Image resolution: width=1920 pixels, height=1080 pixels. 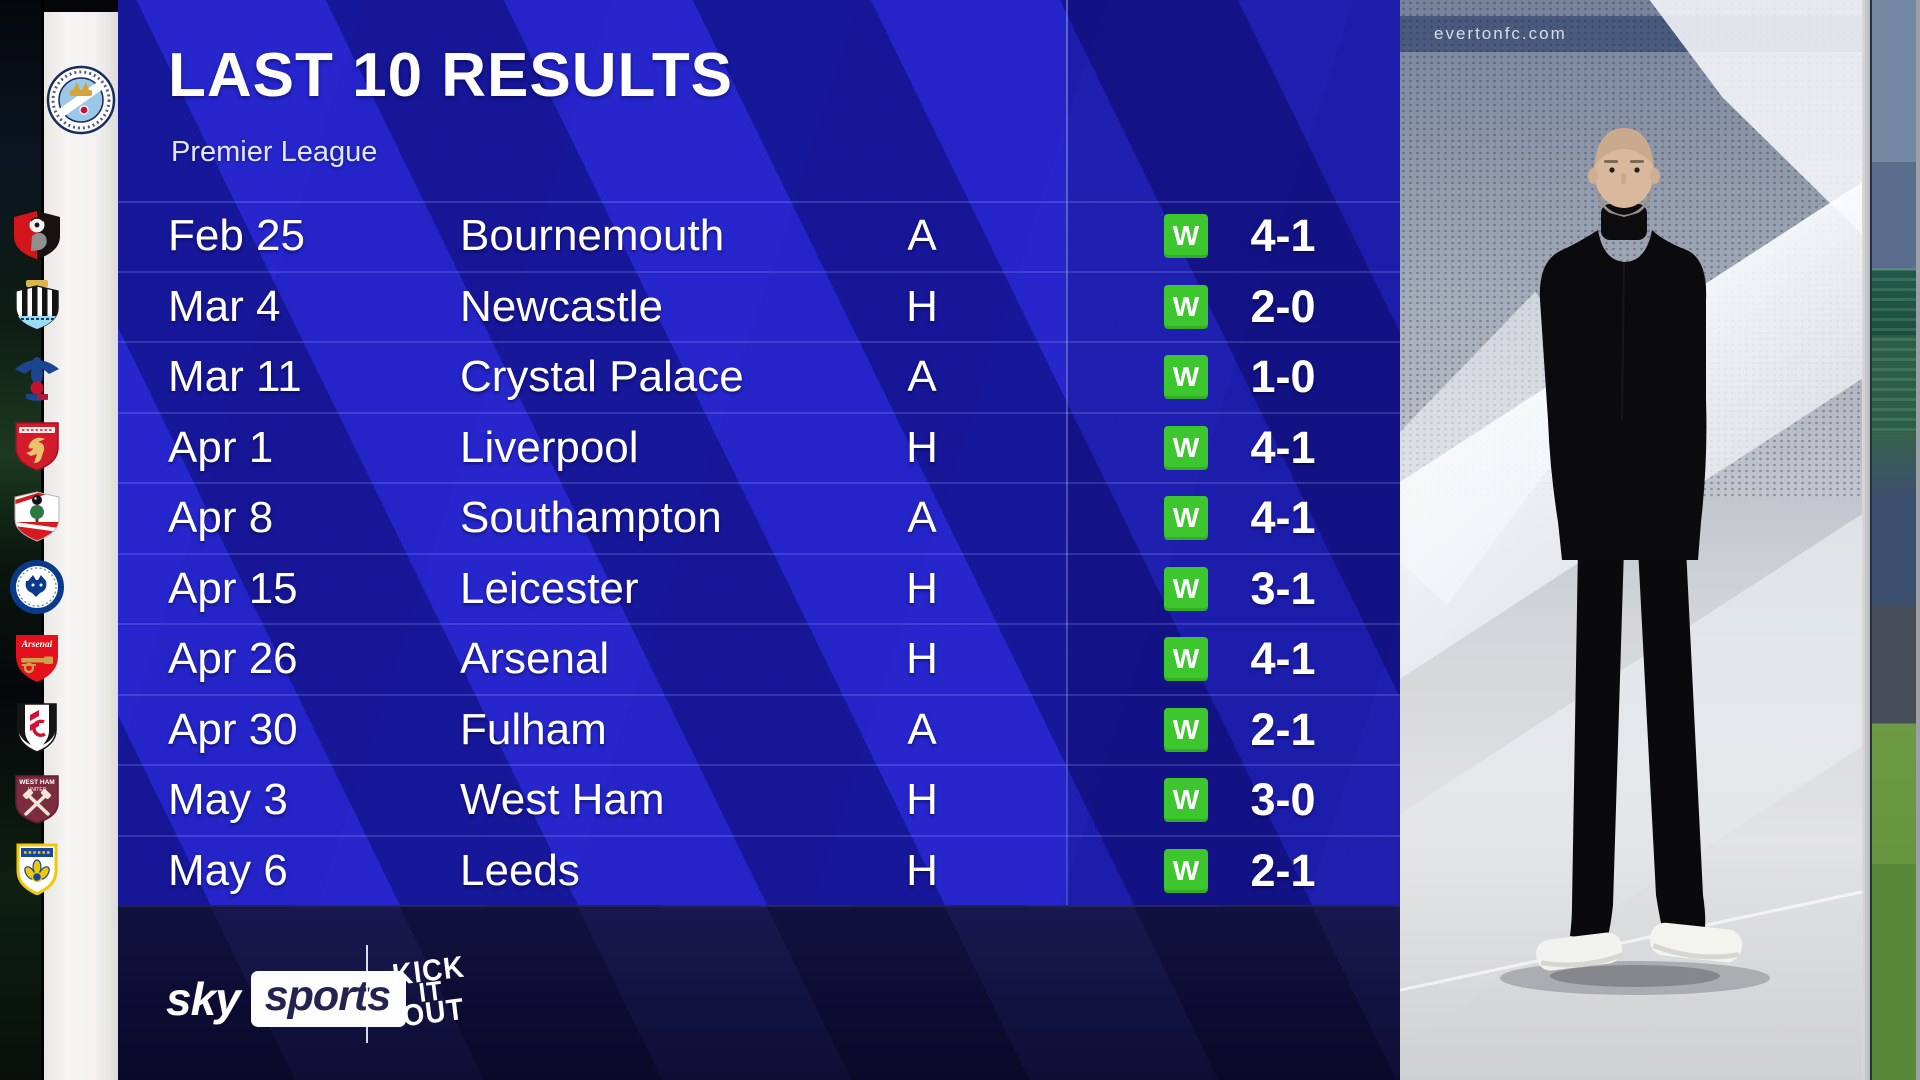 I want to click on pillar-shadow-line, so click(x=1871, y=540).